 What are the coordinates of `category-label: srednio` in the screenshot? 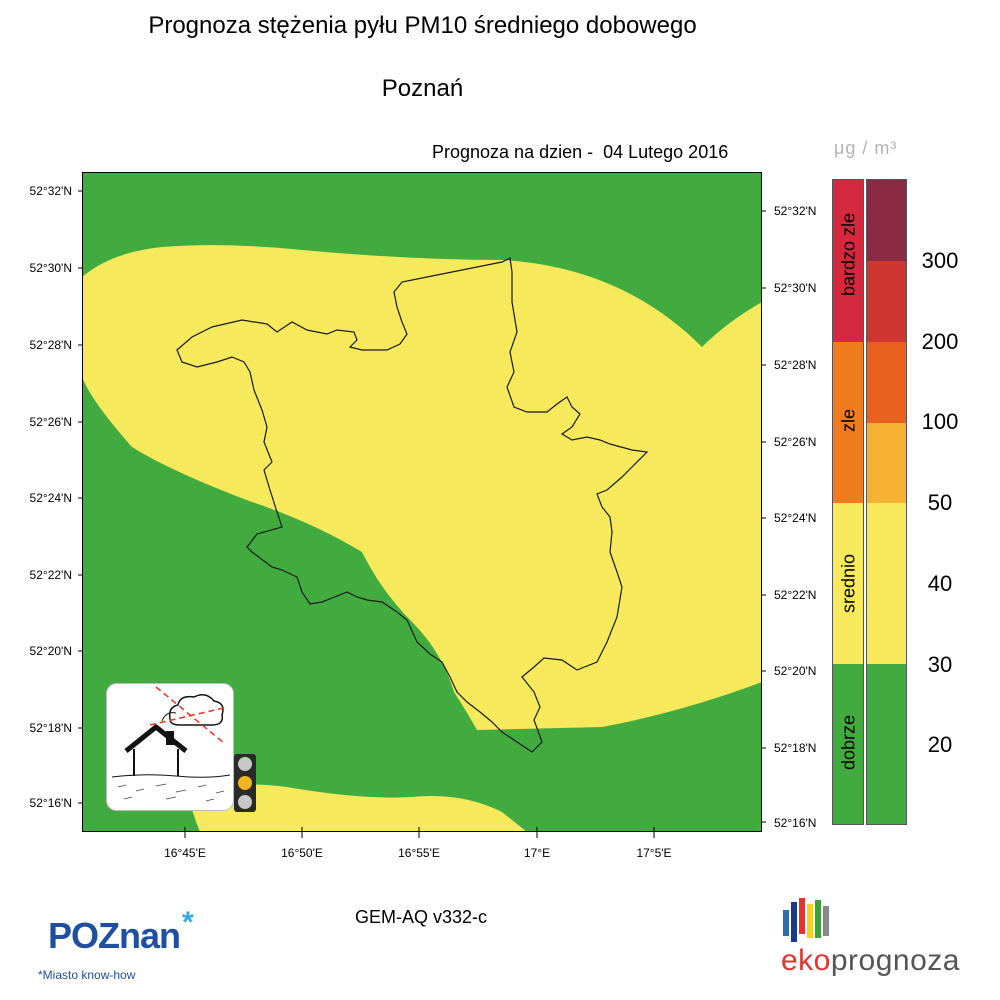 It's located at (848, 583).